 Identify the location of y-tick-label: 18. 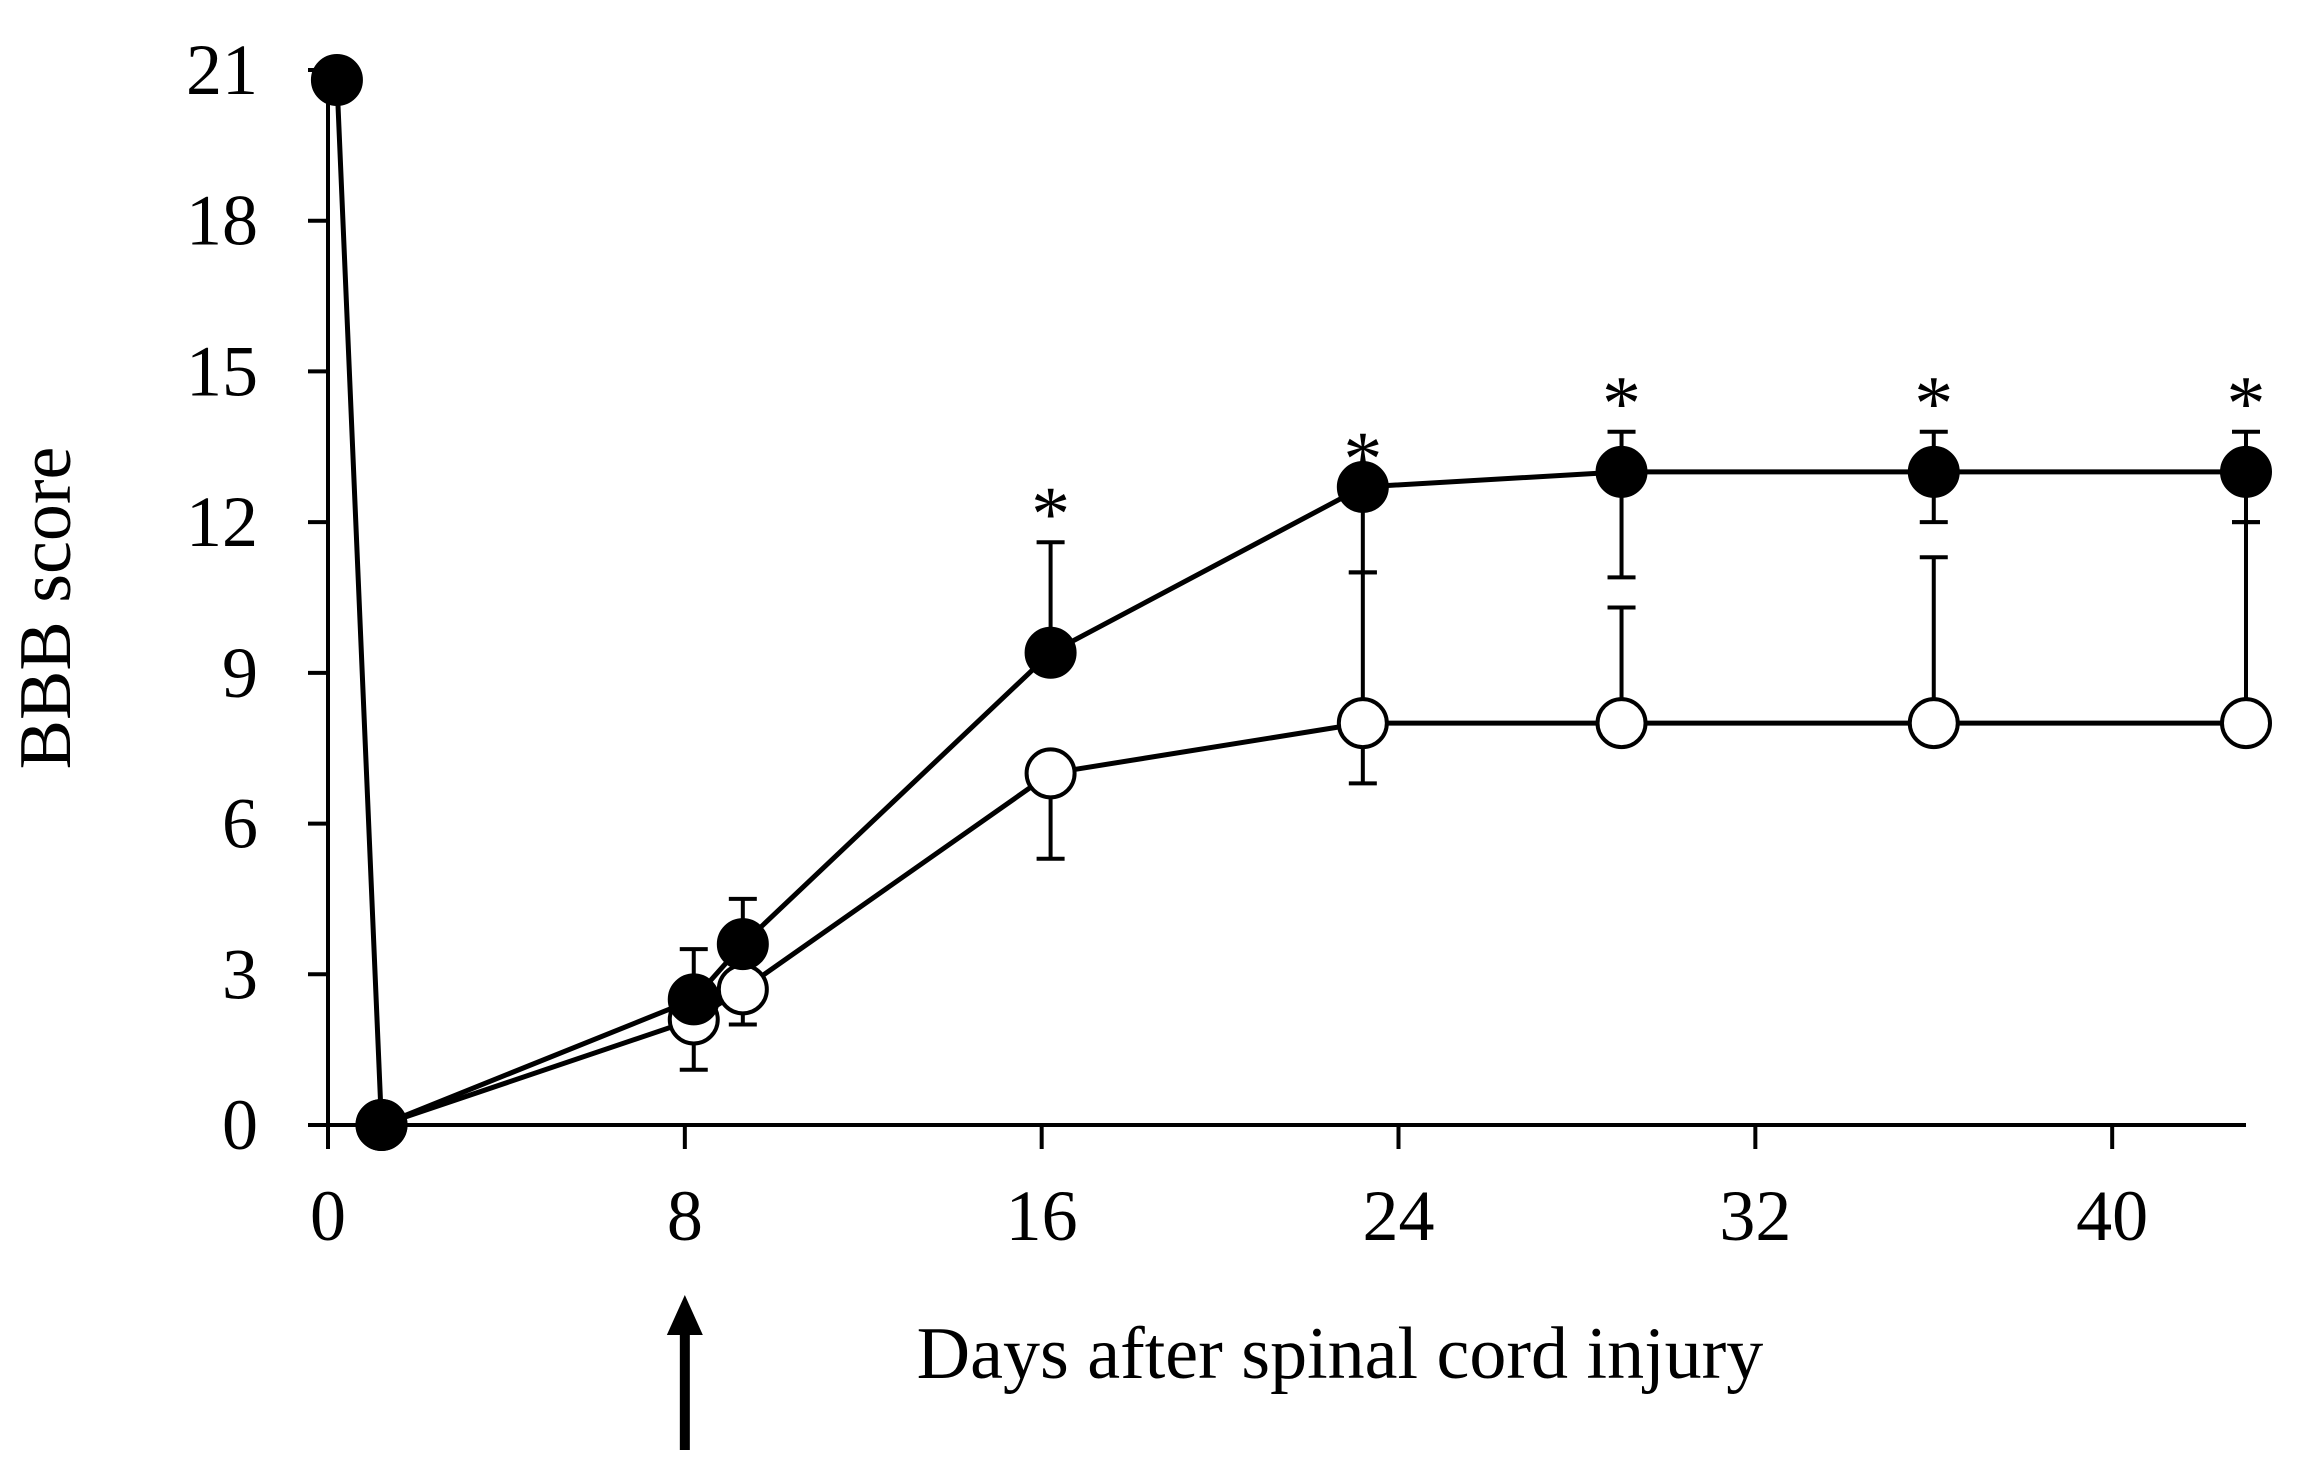
(222, 221).